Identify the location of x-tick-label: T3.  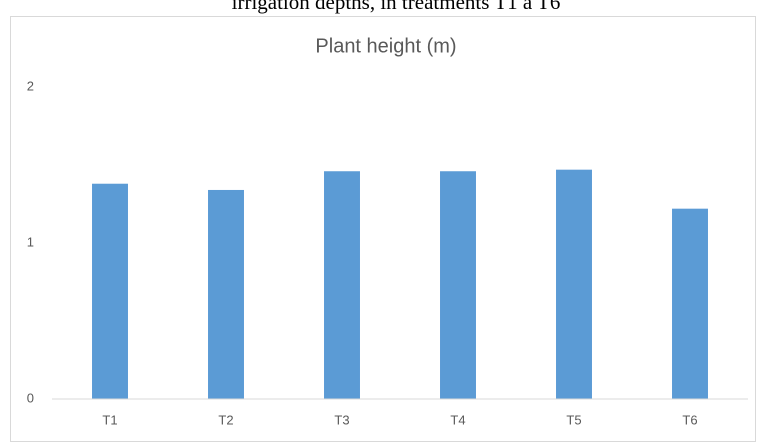
(341, 419).